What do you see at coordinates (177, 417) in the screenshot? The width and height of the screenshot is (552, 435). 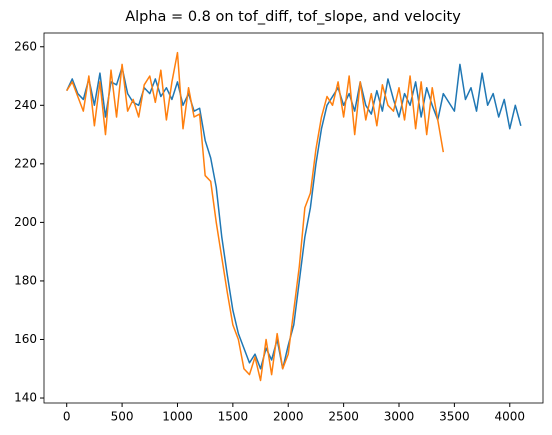 I see `x-tick-label: 1000` at bounding box center [177, 417].